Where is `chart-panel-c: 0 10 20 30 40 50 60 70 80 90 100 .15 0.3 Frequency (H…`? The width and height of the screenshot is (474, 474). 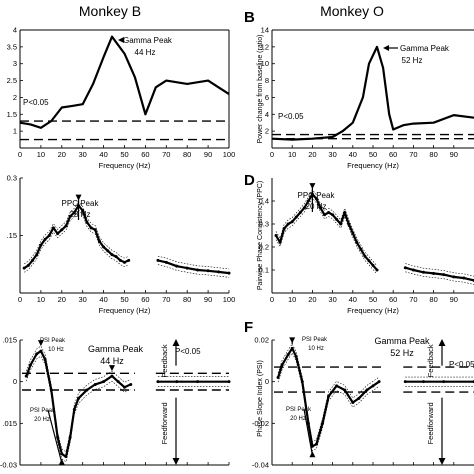 chart-panel-c: 0 10 20 30 40 50 60 70 80 90 100 .15 0.3 Frequency (H… is located at coordinates (121, 245).